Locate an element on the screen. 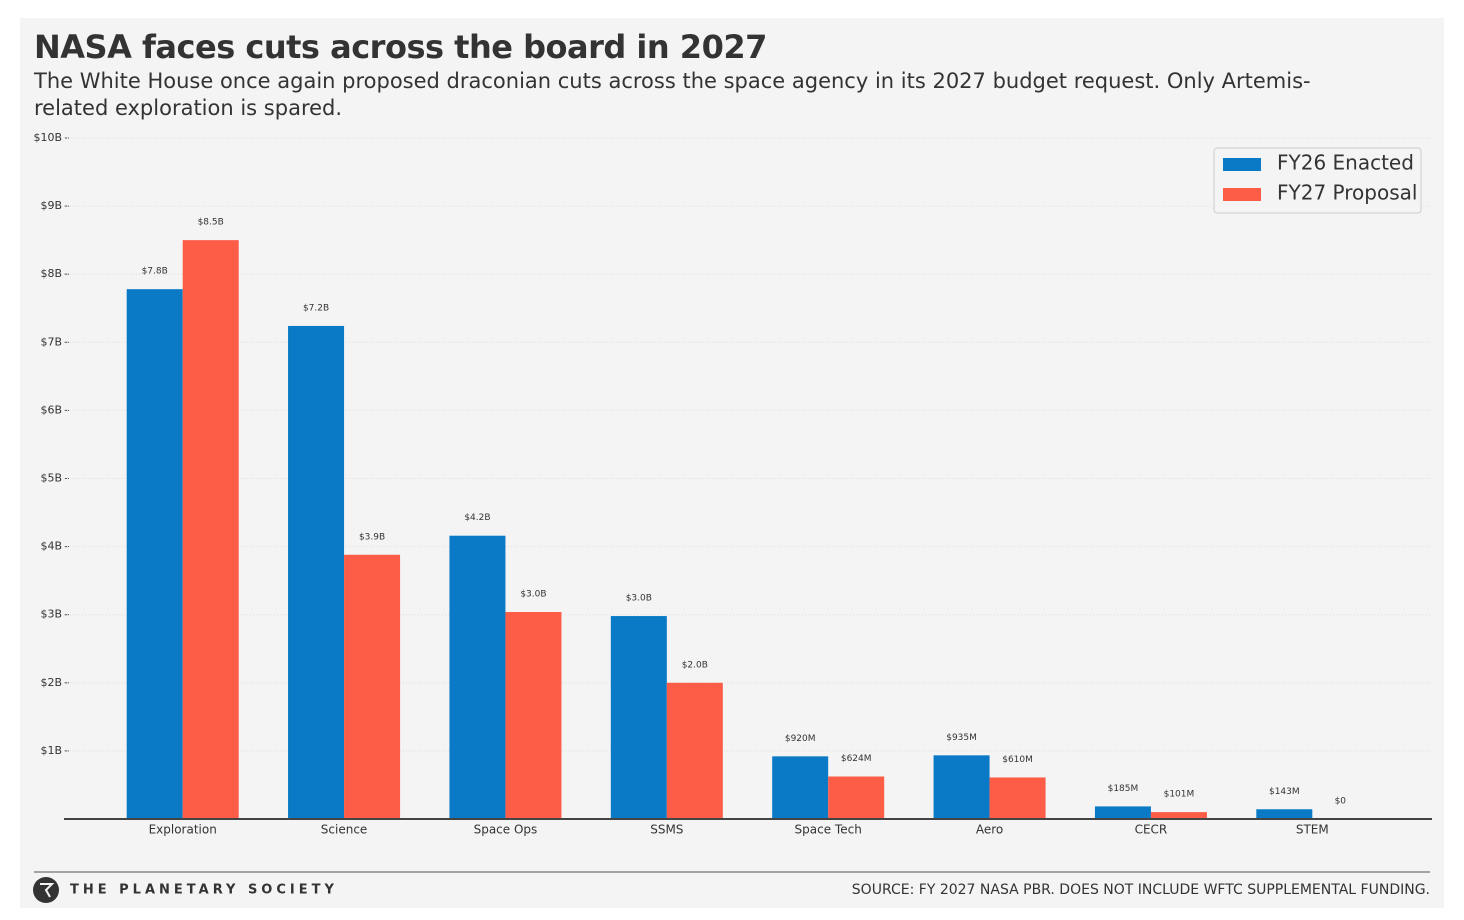 The width and height of the screenshot is (1464, 920). x-tick-label: SSMS is located at coordinates (666, 830).